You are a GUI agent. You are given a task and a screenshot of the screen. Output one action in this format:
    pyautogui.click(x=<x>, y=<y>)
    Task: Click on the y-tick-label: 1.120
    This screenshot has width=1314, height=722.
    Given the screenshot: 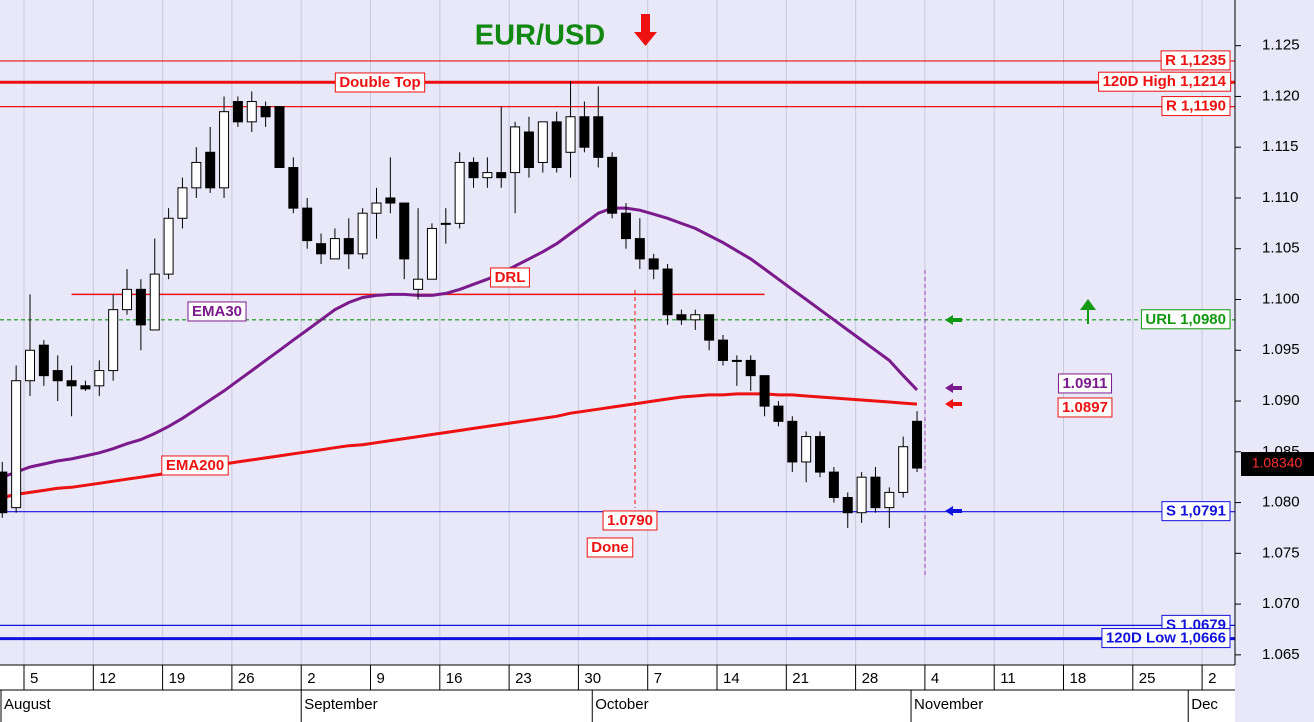 What is the action you would take?
    pyautogui.click(x=1281, y=95)
    